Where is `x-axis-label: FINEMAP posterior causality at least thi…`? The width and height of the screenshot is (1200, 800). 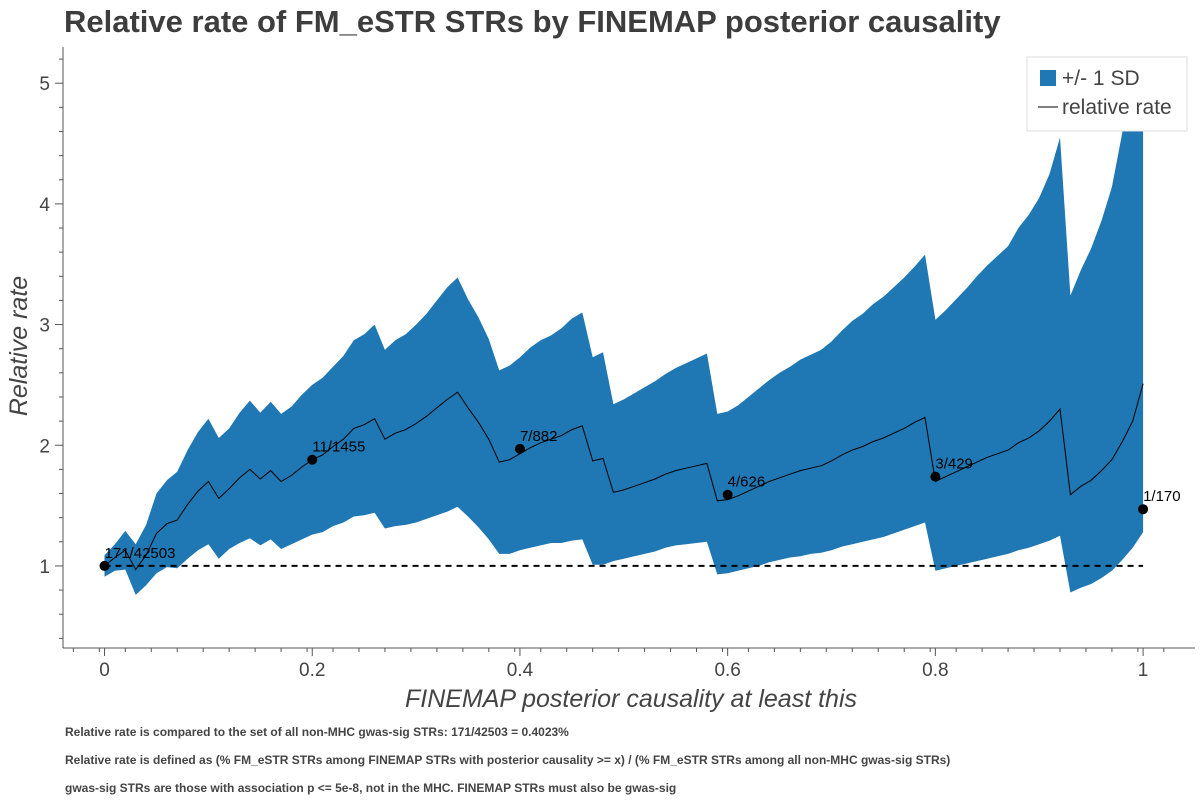
x-axis-label: FINEMAP posterior causality at least thi… is located at coordinates (631, 699).